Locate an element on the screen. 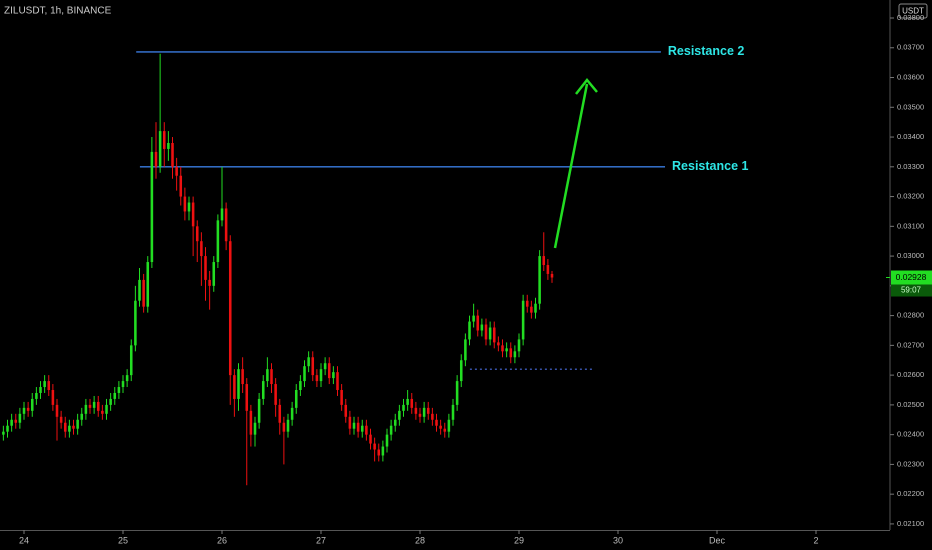 This screenshot has height=550, width=932. trend-arrow is located at coordinates (575, 163).